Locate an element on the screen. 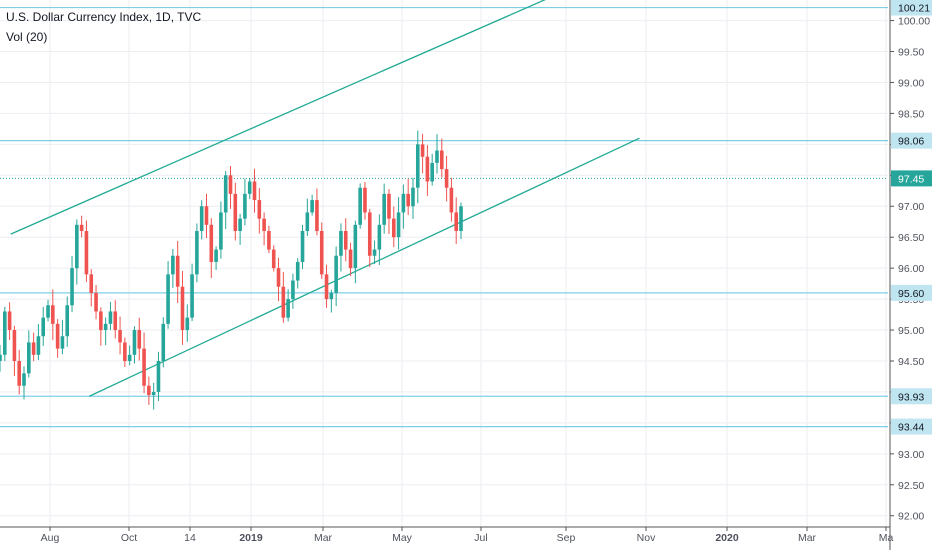 The height and width of the screenshot is (550, 932). time-tick-label: Jul is located at coordinates (480, 538).